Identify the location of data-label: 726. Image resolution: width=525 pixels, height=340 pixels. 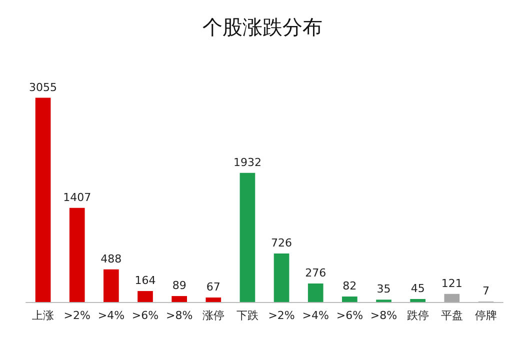
(281, 243).